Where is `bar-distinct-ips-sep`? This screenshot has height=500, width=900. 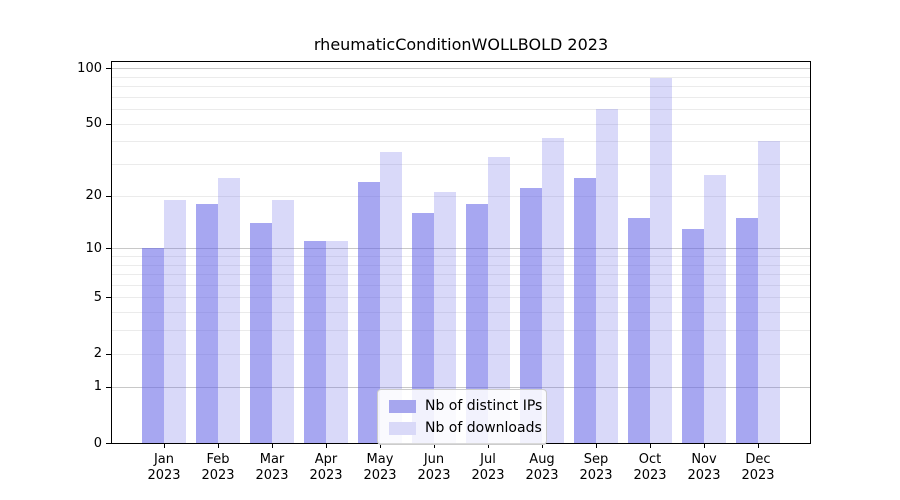
bar-distinct-ips-sep is located at coordinates (585, 310).